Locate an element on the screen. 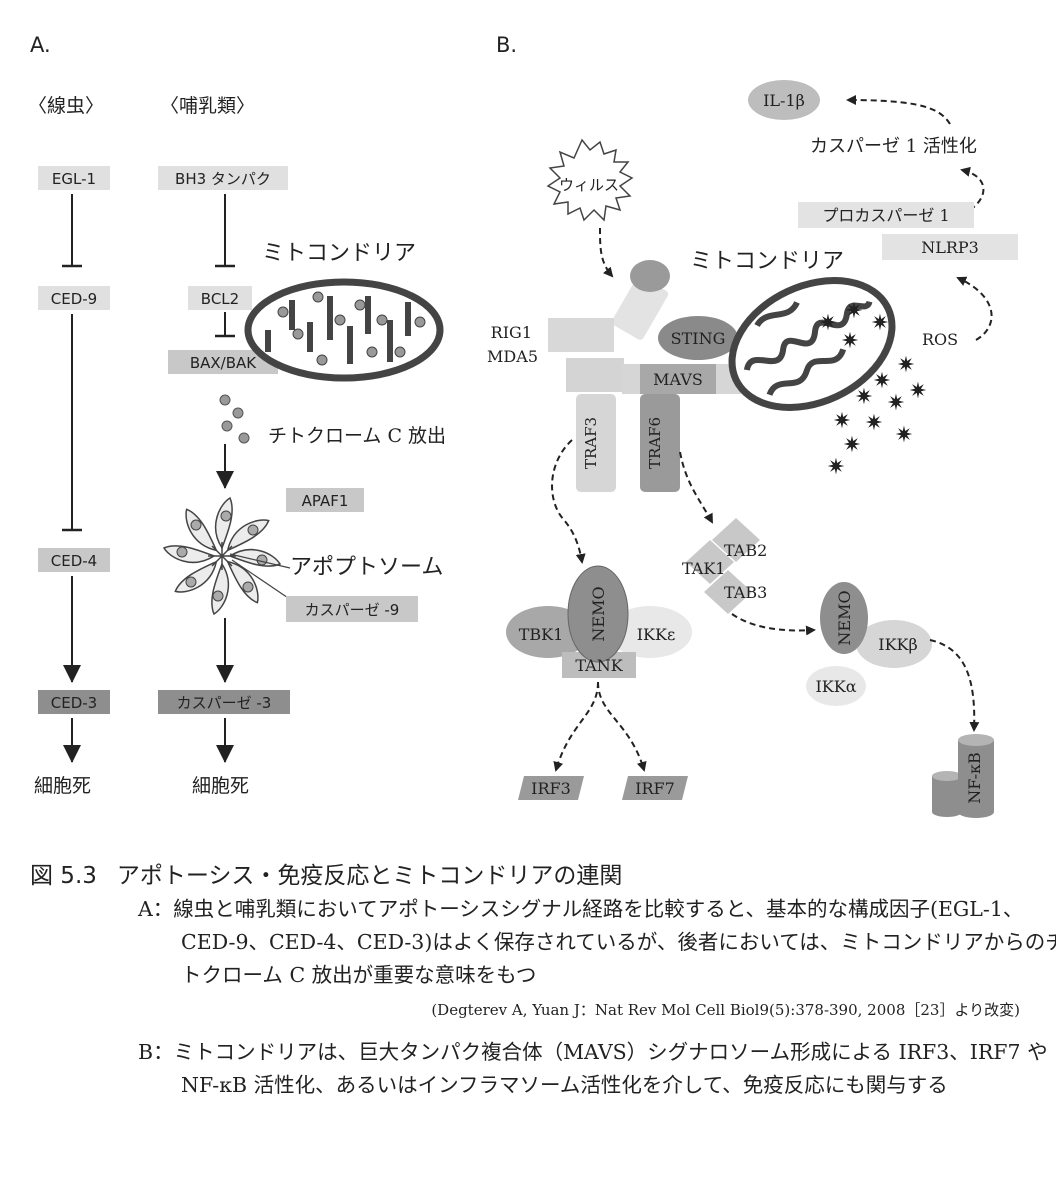 The width and height of the screenshot is (1056, 1186). procasp1-label: プロカスパーゼ 1 is located at coordinates (885, 215).